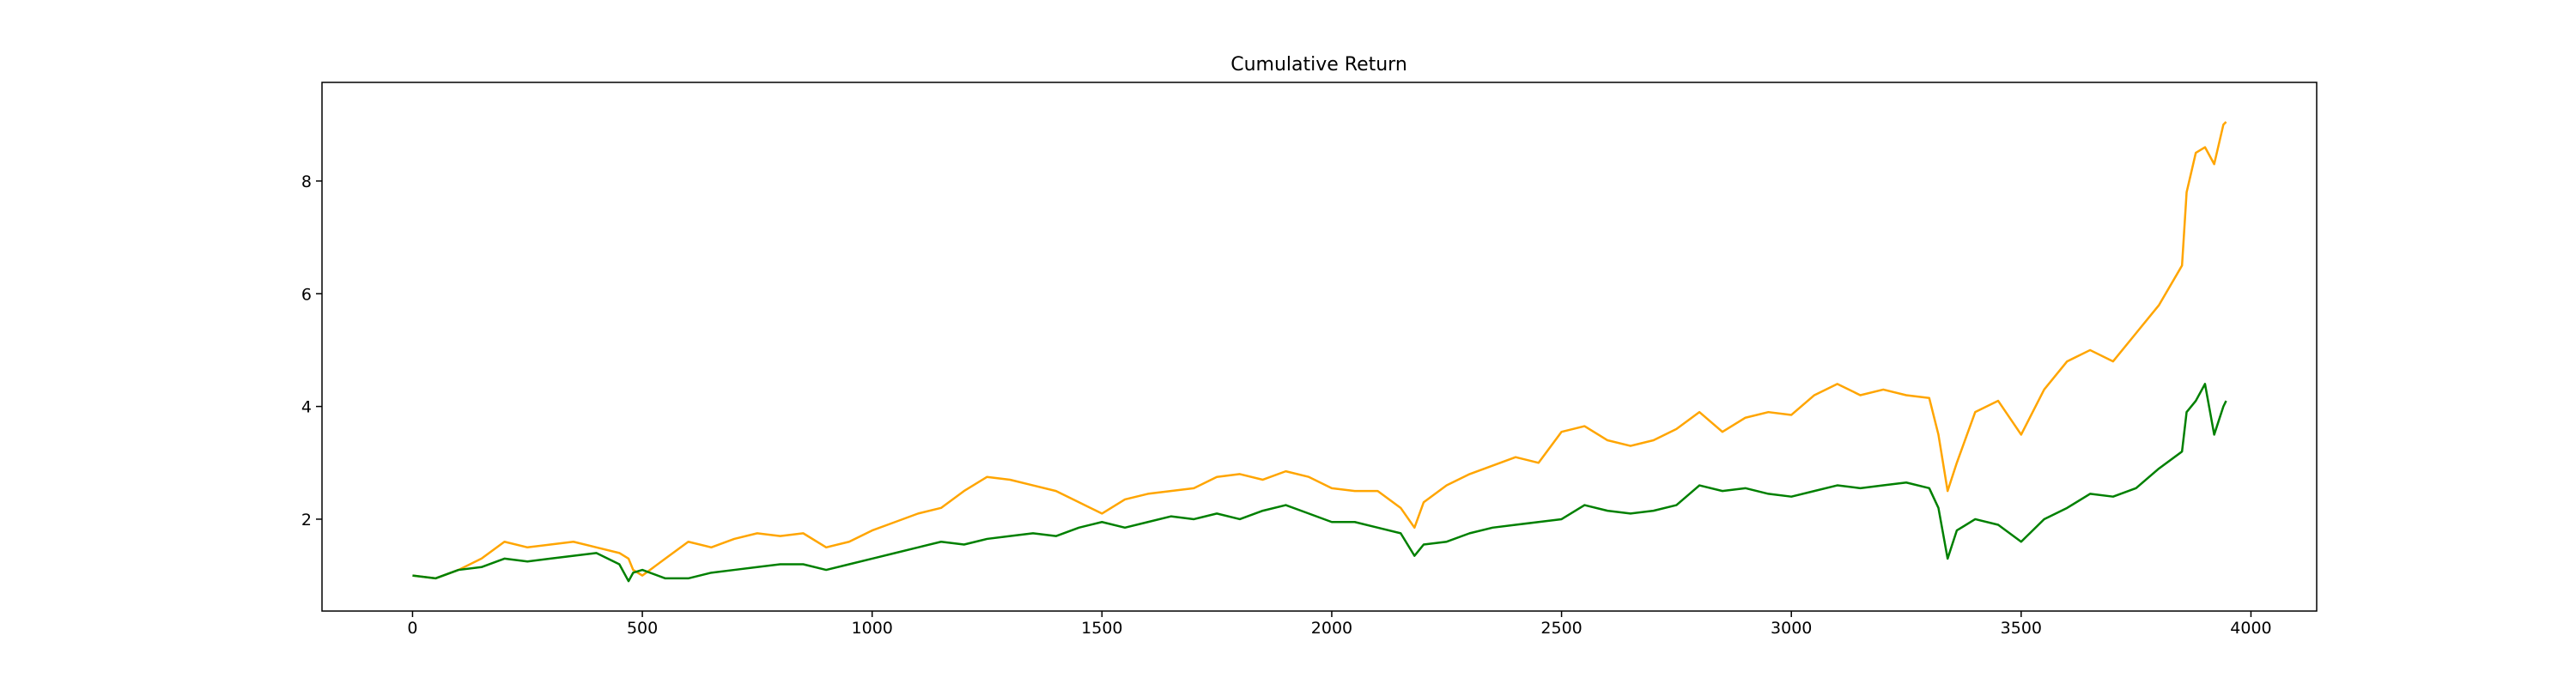 The height and width of the screenshot is (690, 2576). I want to click on x-tick-label: 2000, so click(1331, 628).